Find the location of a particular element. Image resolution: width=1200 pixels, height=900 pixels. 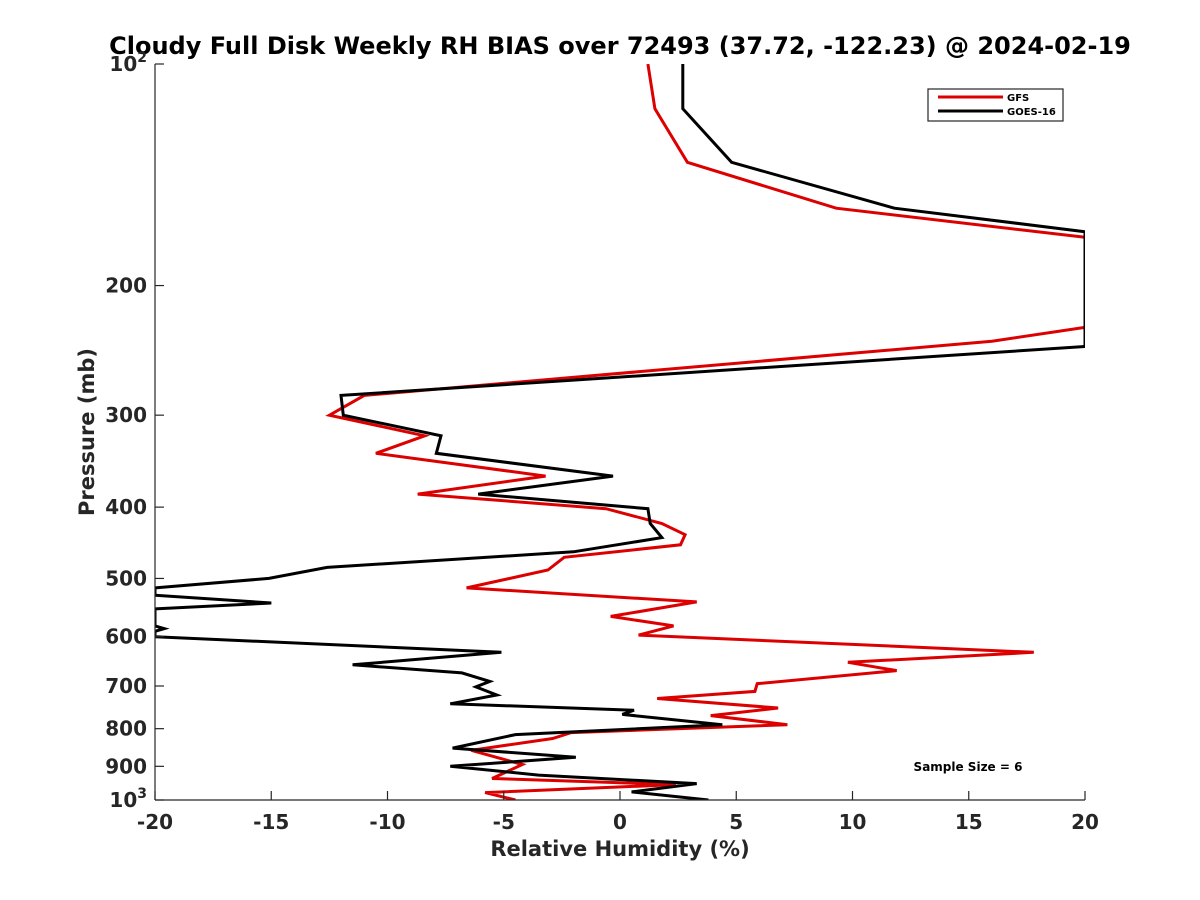

y-tick-label: 200 is located at coordinates (126, 286).